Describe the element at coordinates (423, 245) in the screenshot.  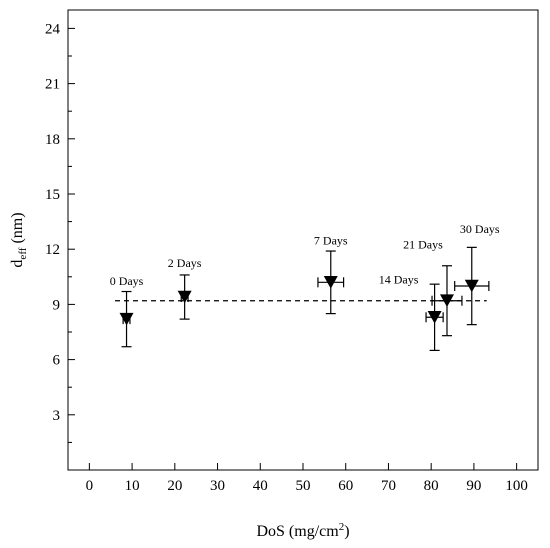
I see `point-label: 21 Days` at that location.